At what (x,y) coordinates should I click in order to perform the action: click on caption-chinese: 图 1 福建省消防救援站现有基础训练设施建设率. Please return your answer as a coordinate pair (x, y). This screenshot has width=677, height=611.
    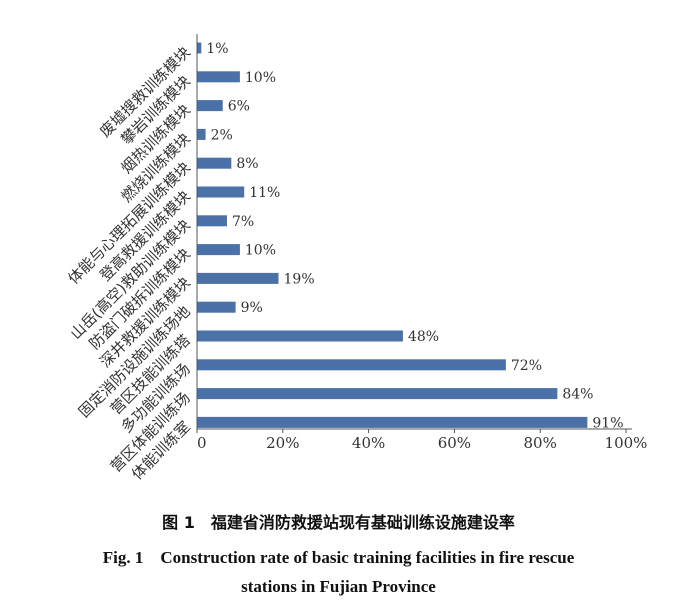
    Looking at the image, I should click on (338, 522).